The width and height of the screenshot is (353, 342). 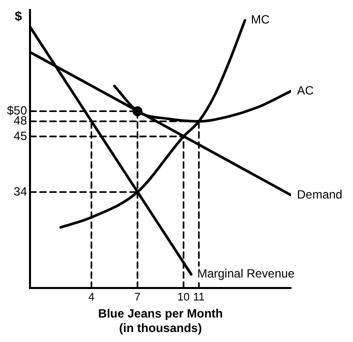 What do you see at coordinates (91, 298) in the screenshot?
I see `x-tick-label: 4` at bounding box center [91, 298].